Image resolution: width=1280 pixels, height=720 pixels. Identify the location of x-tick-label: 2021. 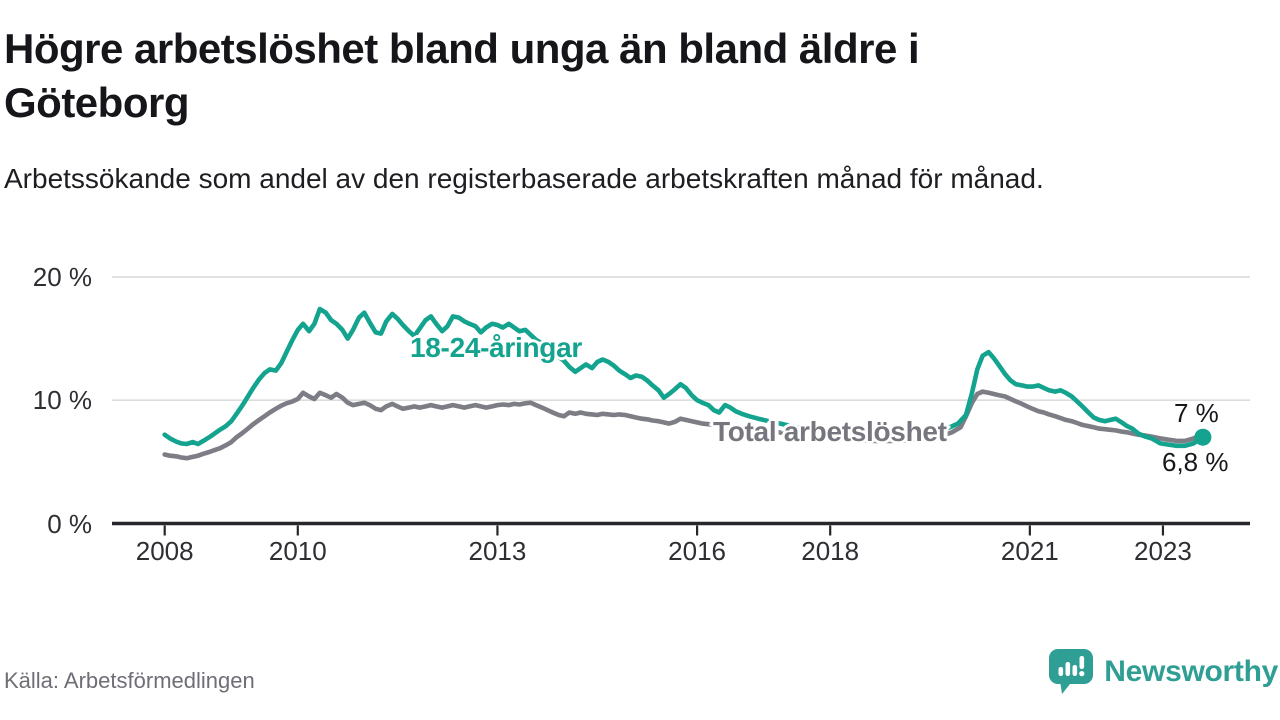
(1029, 551).